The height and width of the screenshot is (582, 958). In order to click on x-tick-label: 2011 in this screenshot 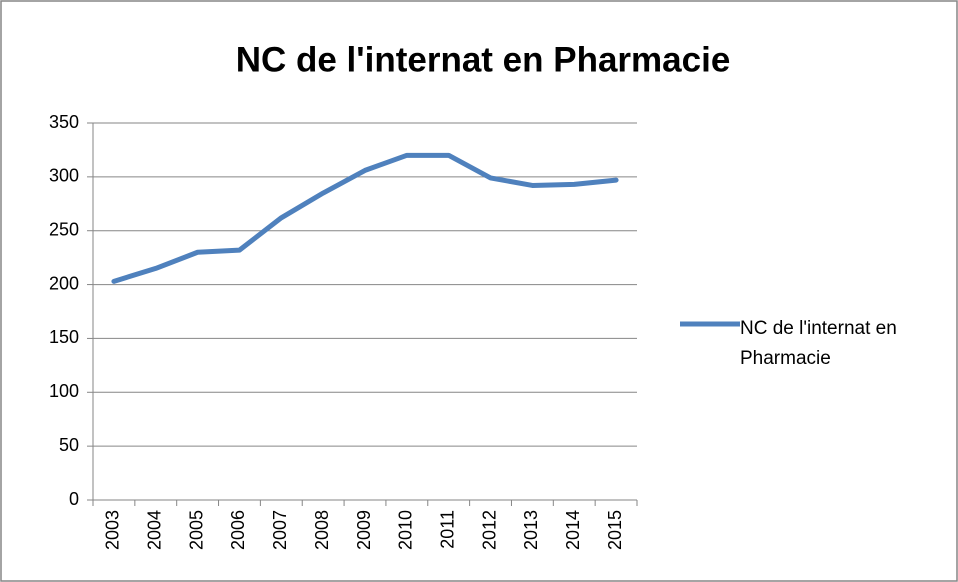, I will do `click(447, 529)`.